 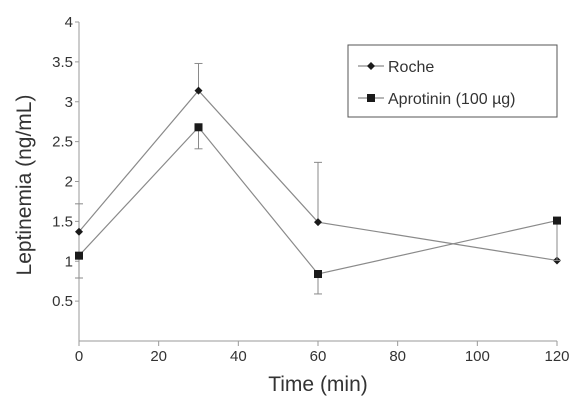 I want to click on x-tick-label: 100, so click(x=477, y=356).